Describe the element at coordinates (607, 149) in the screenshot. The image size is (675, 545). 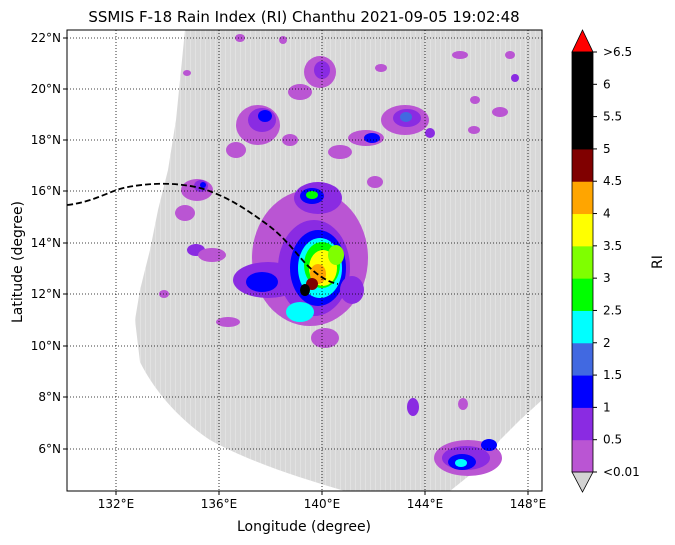
I see `colorbar-tick-label: 5` at that location.